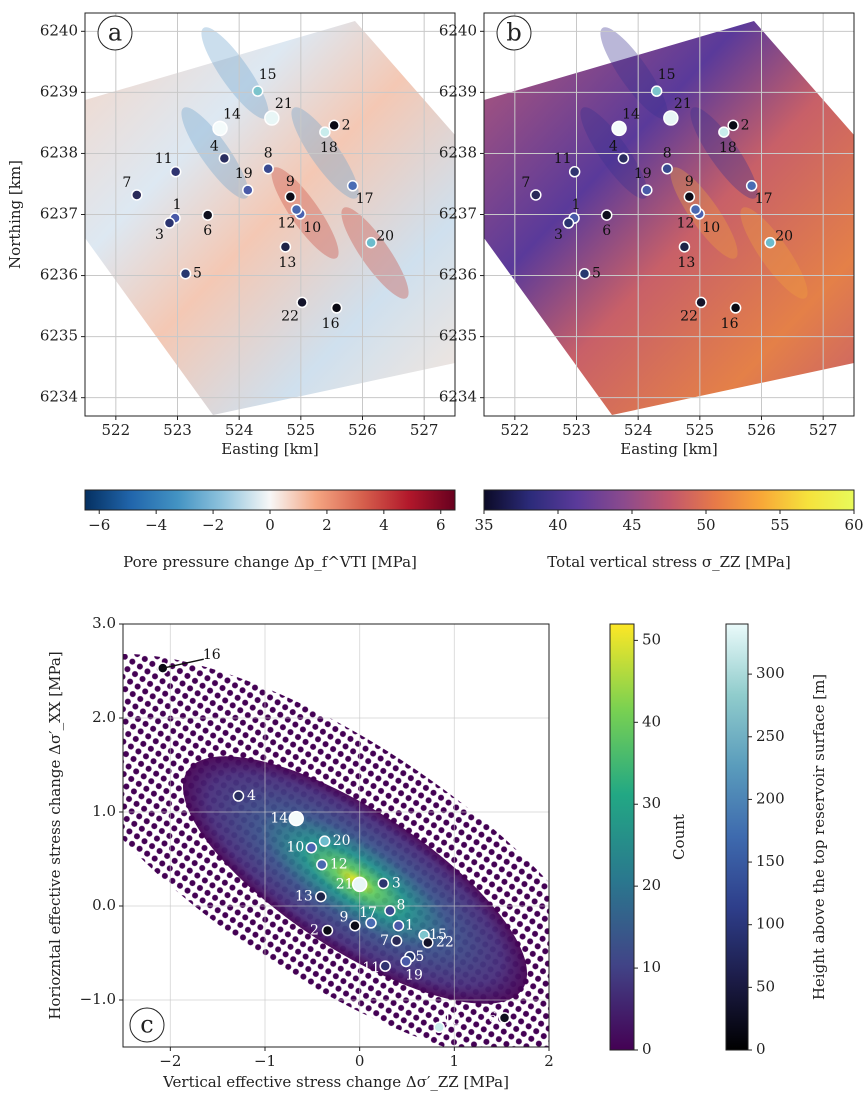 The width and height of the screenshot is (864, 1102). I want to click on colorbar-label: Total vertical stress σ_ZZ [MPa], so click(668, 562).